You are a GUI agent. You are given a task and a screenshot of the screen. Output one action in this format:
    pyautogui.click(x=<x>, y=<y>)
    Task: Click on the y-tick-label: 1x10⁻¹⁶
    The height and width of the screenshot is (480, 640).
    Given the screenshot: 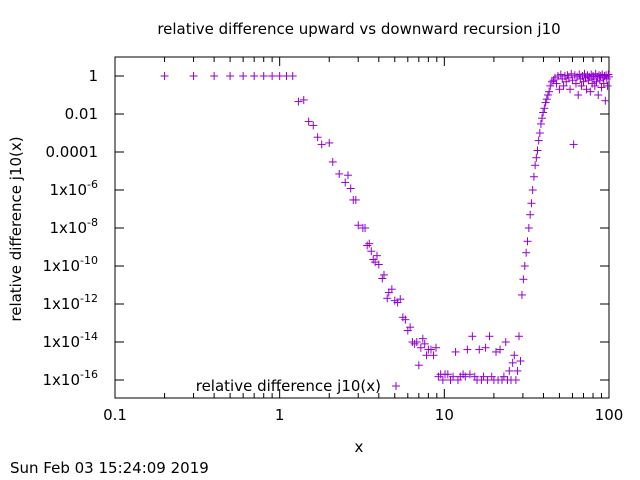 What is the action you would take?
    pyautogui.click(x=70, y=378)
    